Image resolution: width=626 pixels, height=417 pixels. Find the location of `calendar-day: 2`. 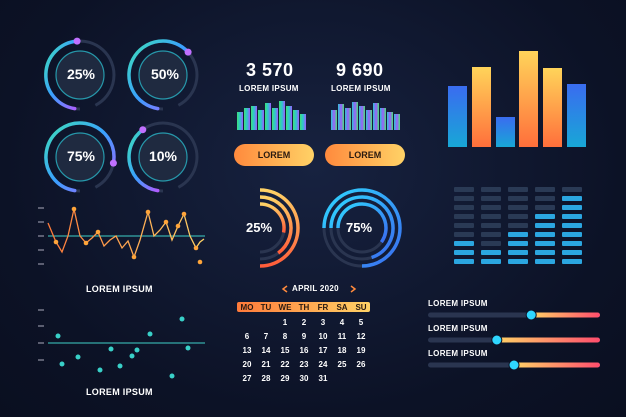

calendar-day: 2 is located at coordinates (304, 322).